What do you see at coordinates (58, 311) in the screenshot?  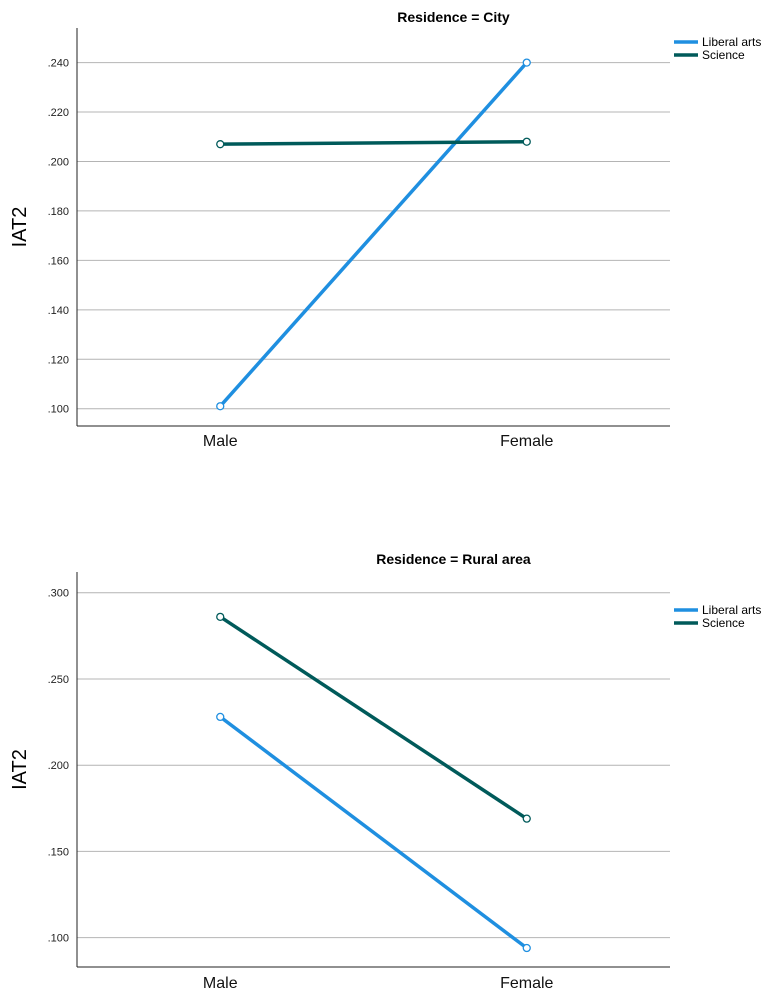 I see `y-tick-label: .140` at bounding box center [58, 311].